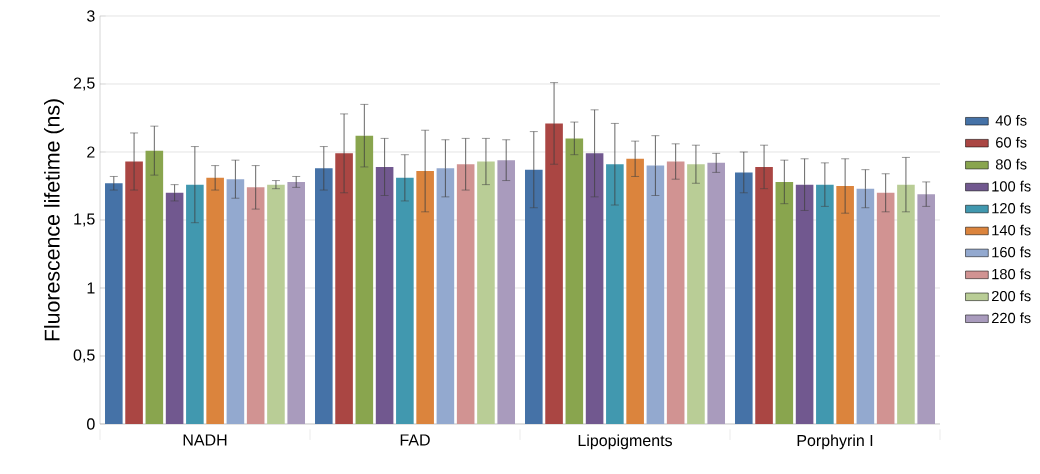 This screenshot has height=474, width=1040. I want to click on legend-label: 120 fs, so click(1011, 208).